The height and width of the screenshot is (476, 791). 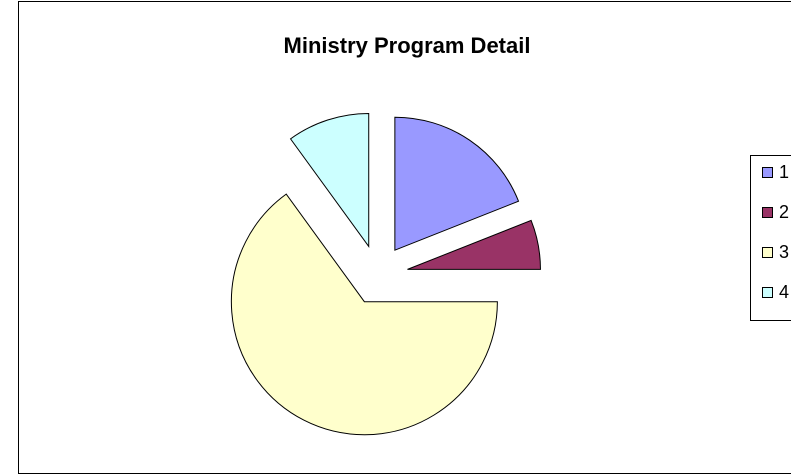 I want to click on legend-label: 3, so click(x=784, y=252).